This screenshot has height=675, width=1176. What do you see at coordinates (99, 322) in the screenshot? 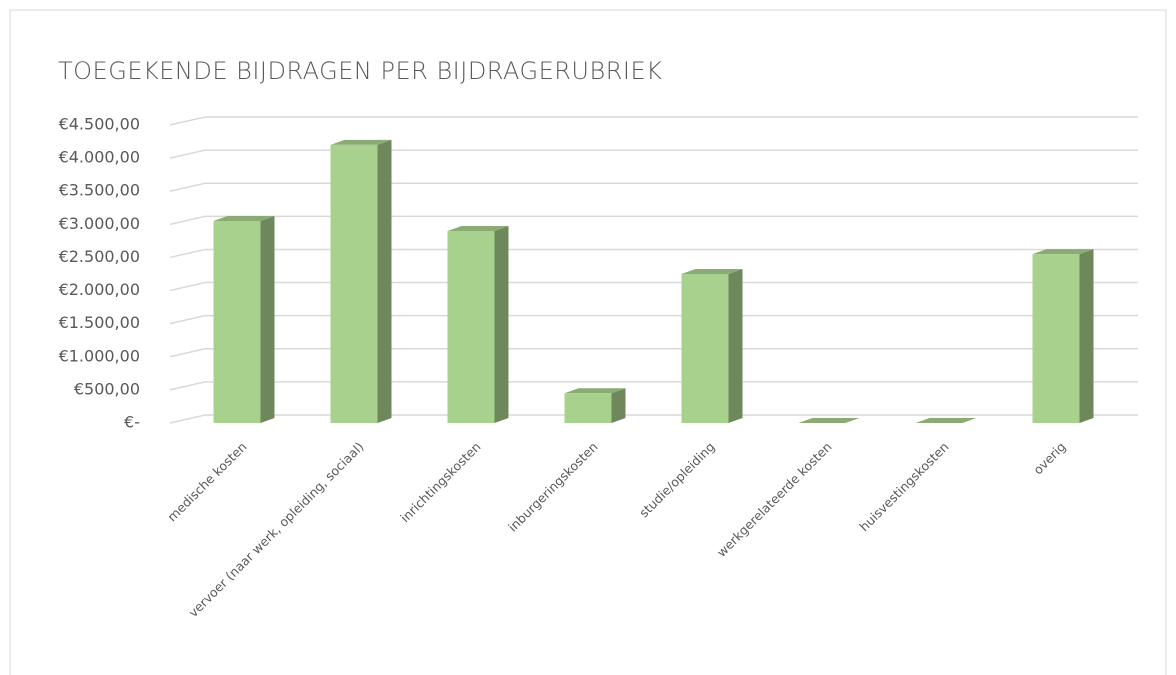
I see `y-tick-label: €1.500,00` at bounding box center [99, 322].